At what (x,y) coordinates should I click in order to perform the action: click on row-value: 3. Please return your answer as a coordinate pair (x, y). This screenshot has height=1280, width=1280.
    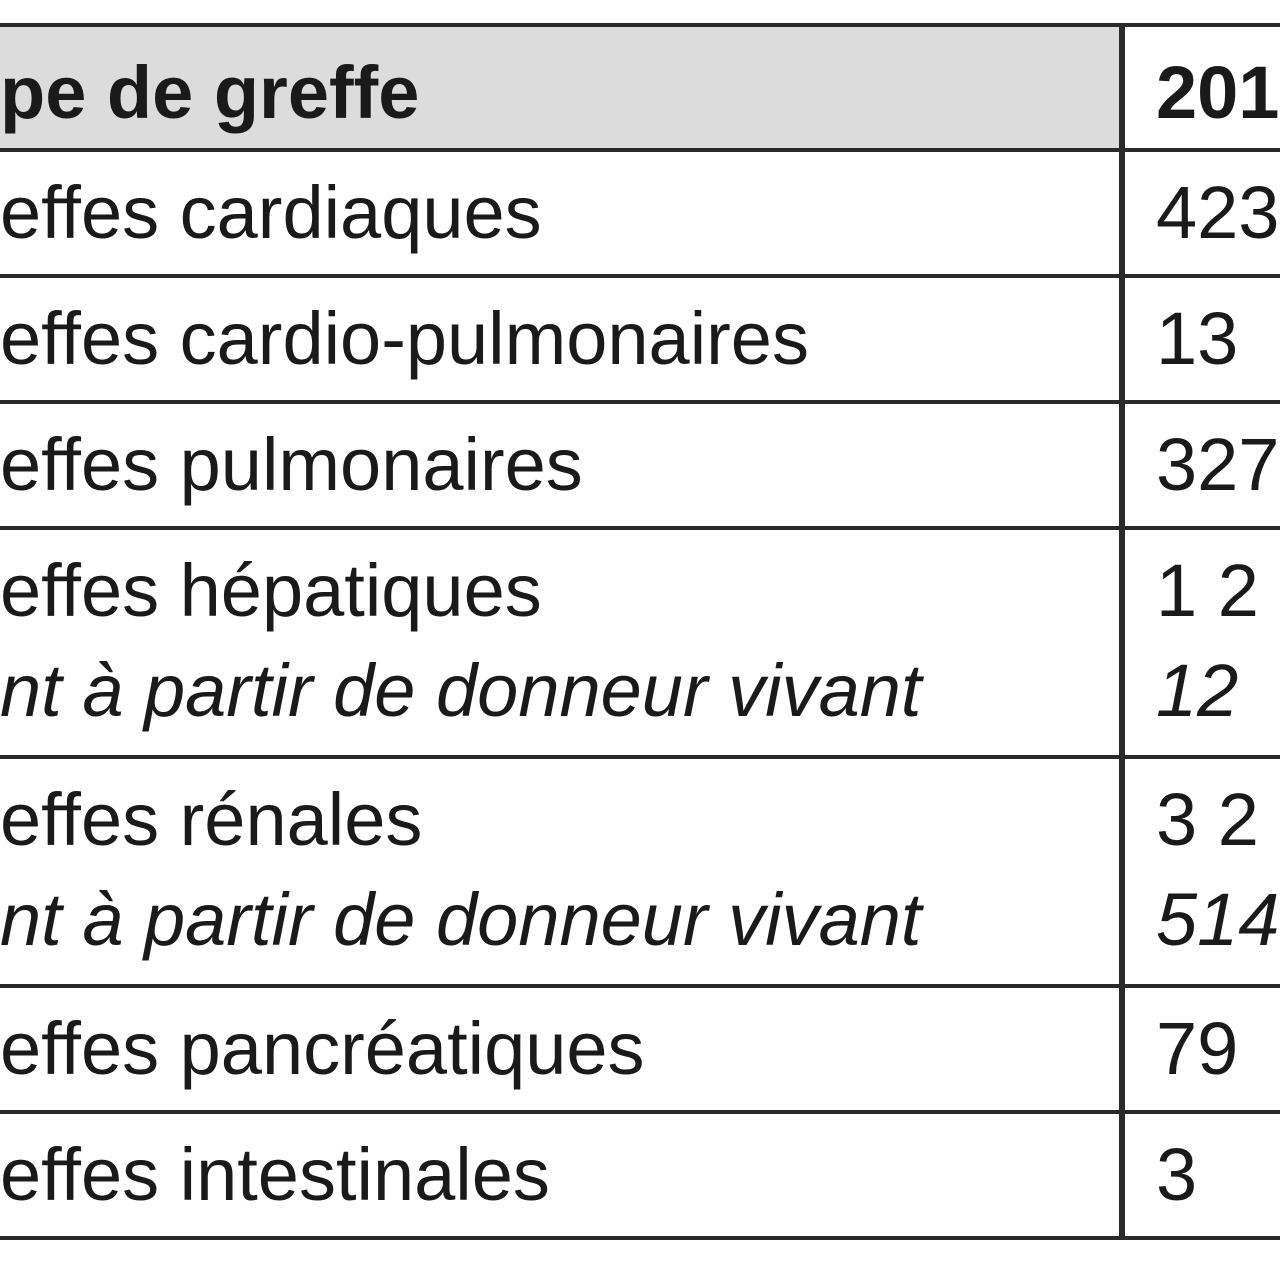
    Looking at the image, I should click on (1177, 1174).